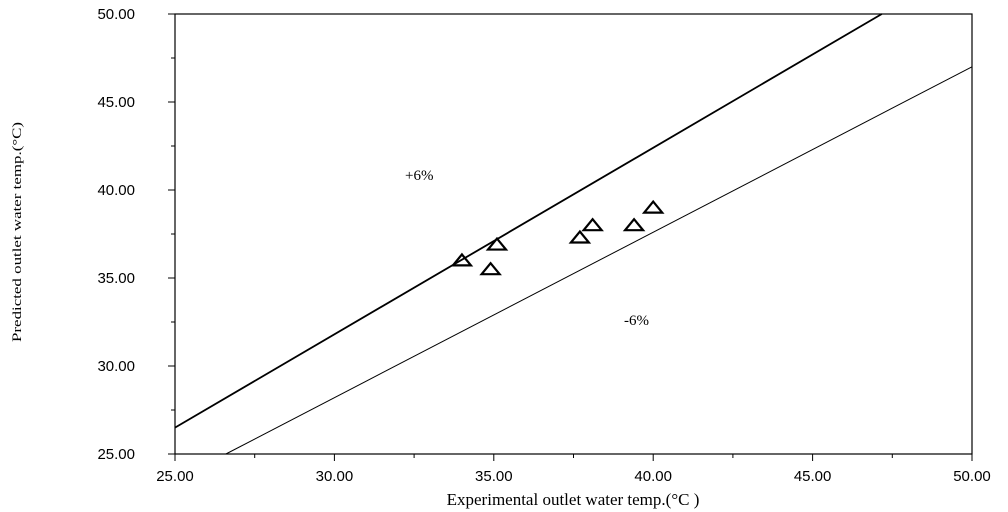 The width and height of the screenshot is (1008, 512). I want to click on y-tick-label: 45.00, so click(116, 102).